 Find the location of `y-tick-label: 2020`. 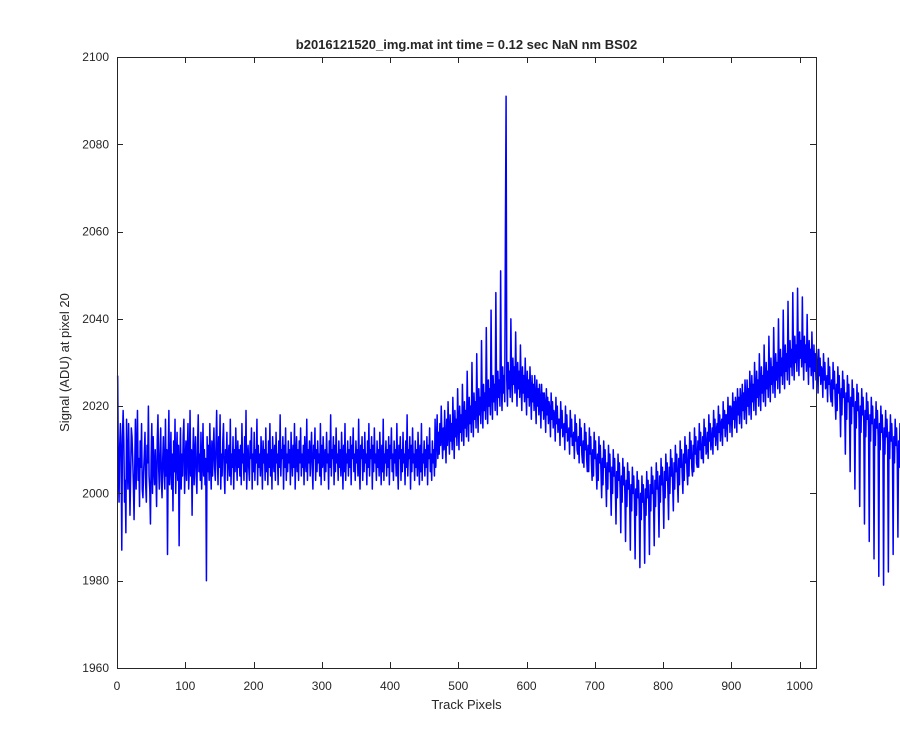

y-tick-label: 2020 is located at coordinates (95, 406).